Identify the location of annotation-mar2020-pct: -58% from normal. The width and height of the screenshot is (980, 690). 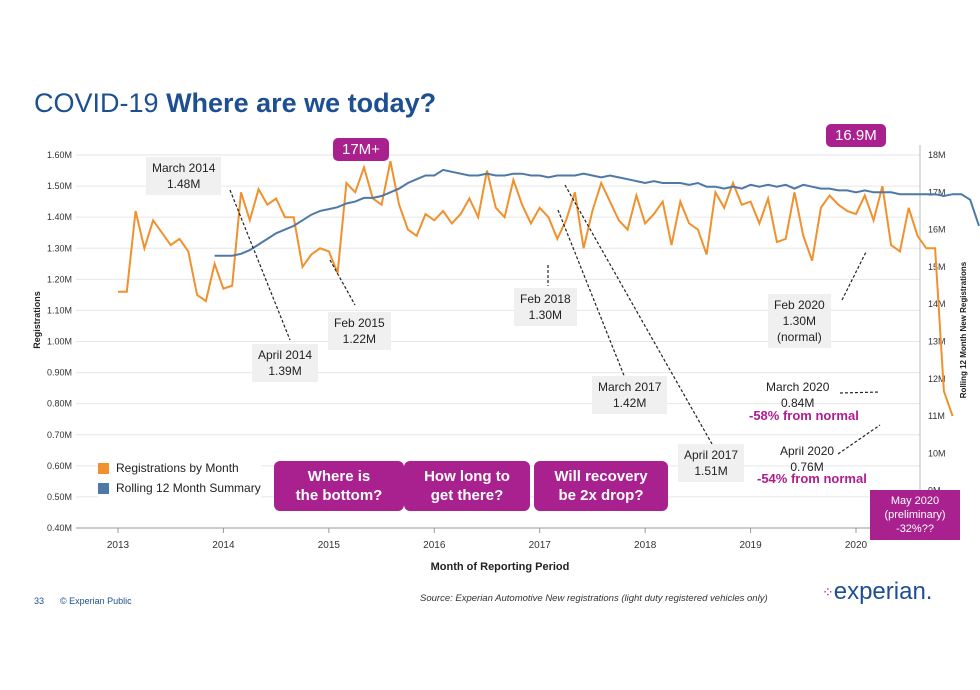
(804, 415).